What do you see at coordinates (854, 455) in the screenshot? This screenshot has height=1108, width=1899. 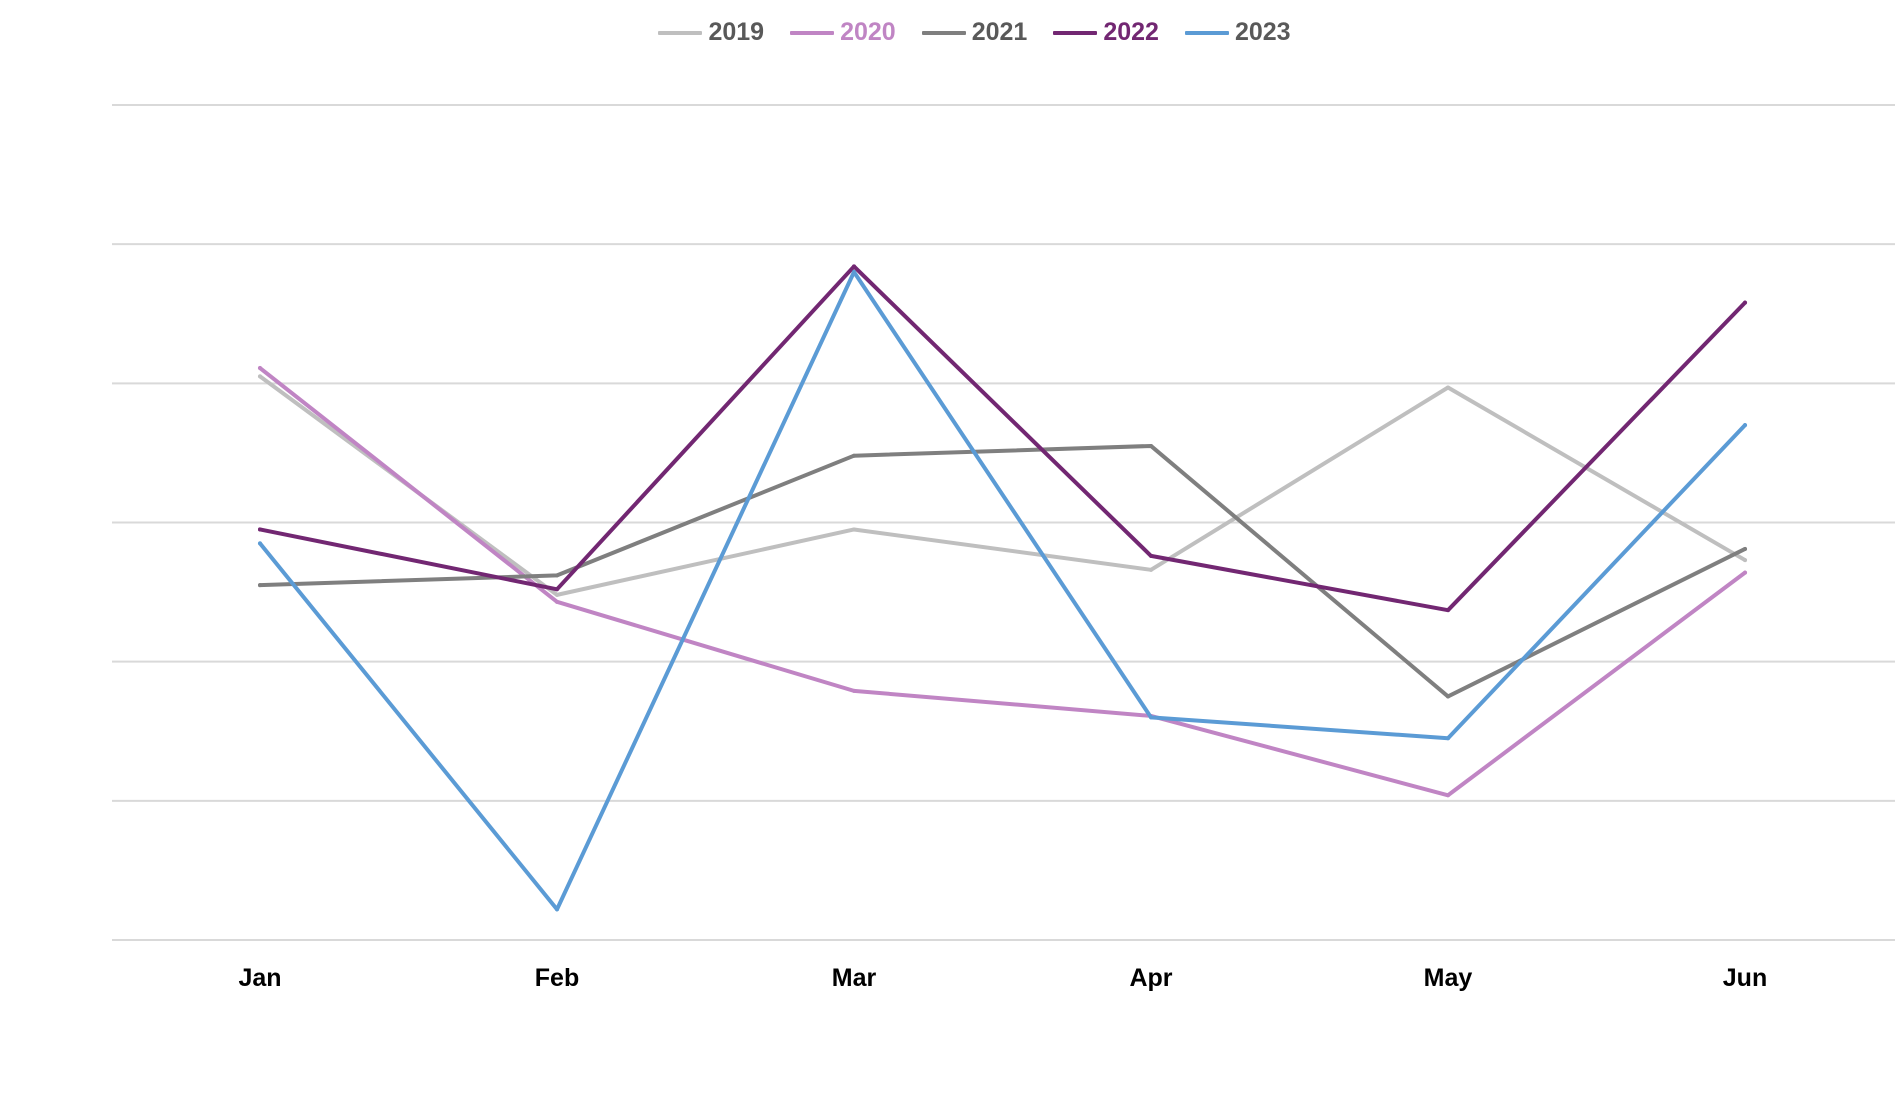 I see `data-point-2021-Mar` at bounding box center [854, 455].